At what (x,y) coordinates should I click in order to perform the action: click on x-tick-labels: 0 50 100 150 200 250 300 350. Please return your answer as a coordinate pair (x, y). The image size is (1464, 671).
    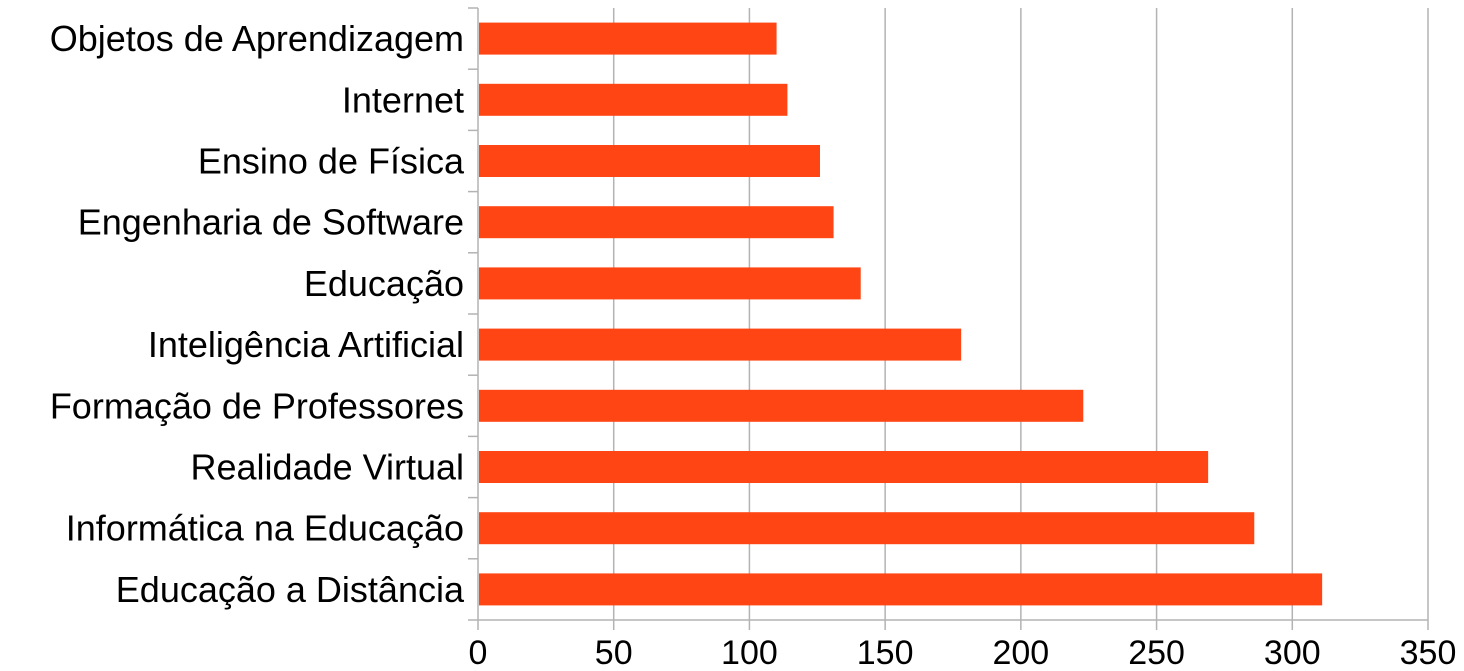
    Looking at the image, I should click on (963, 652).